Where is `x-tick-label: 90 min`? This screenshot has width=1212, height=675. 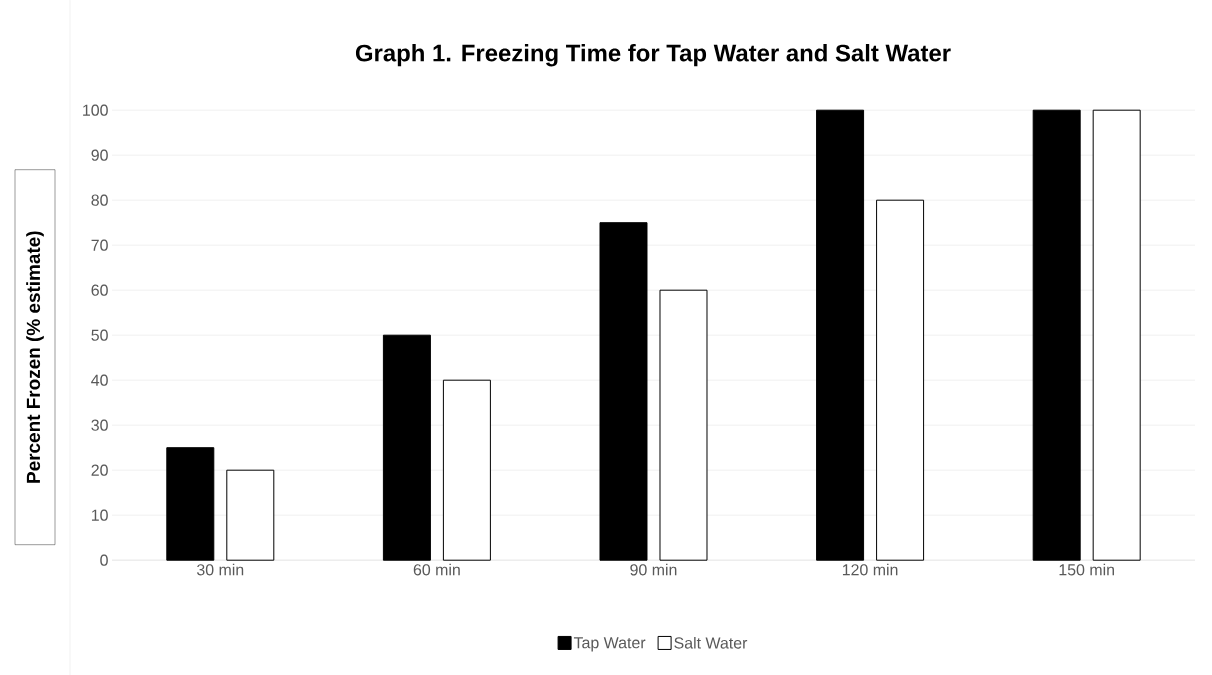
x-tick-label: 90 min is located at coordinates (653, 569).